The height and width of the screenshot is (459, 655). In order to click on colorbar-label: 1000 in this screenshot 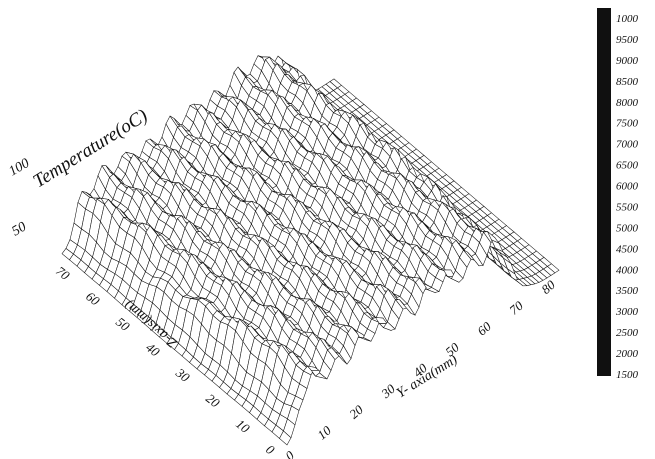, I will do `click(627, 19)`.